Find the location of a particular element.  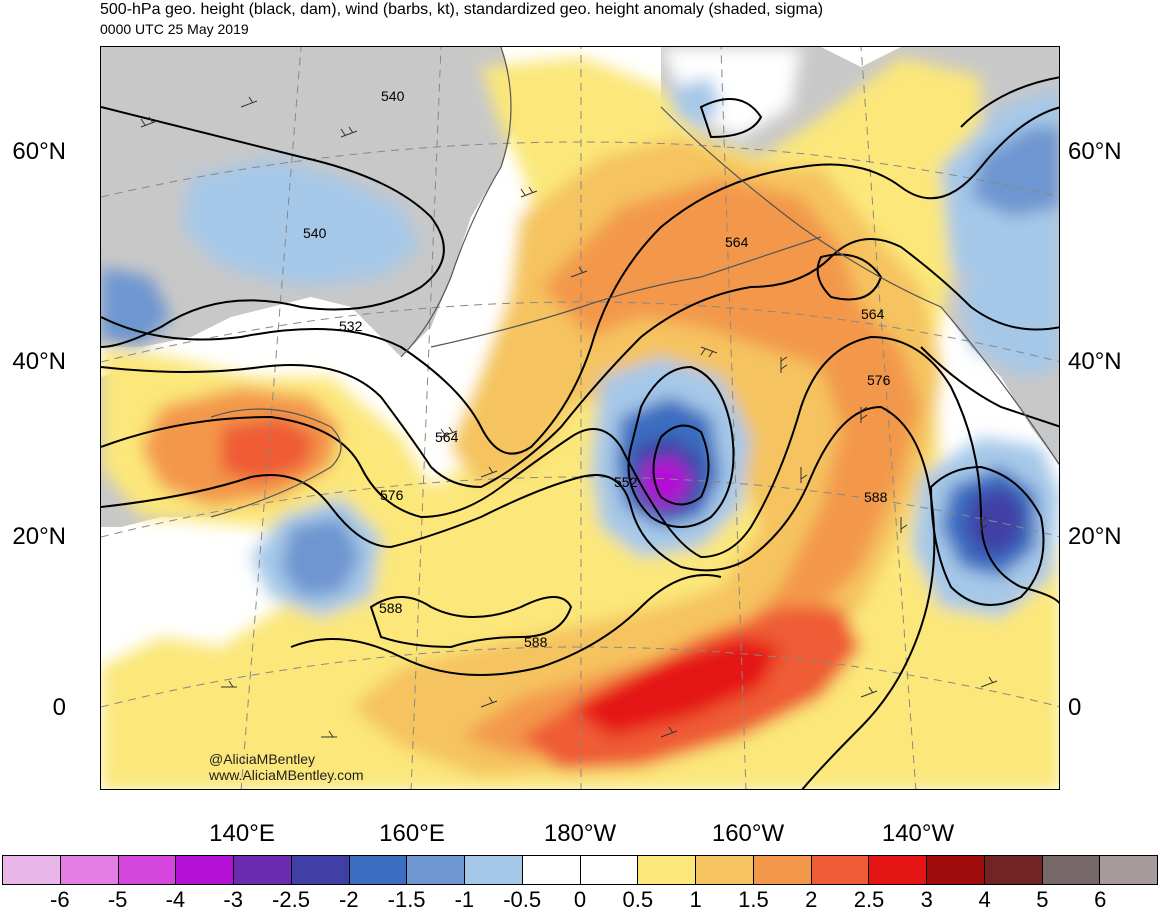

colorbar-label: -2.5 is located at coordinates (291, 899).